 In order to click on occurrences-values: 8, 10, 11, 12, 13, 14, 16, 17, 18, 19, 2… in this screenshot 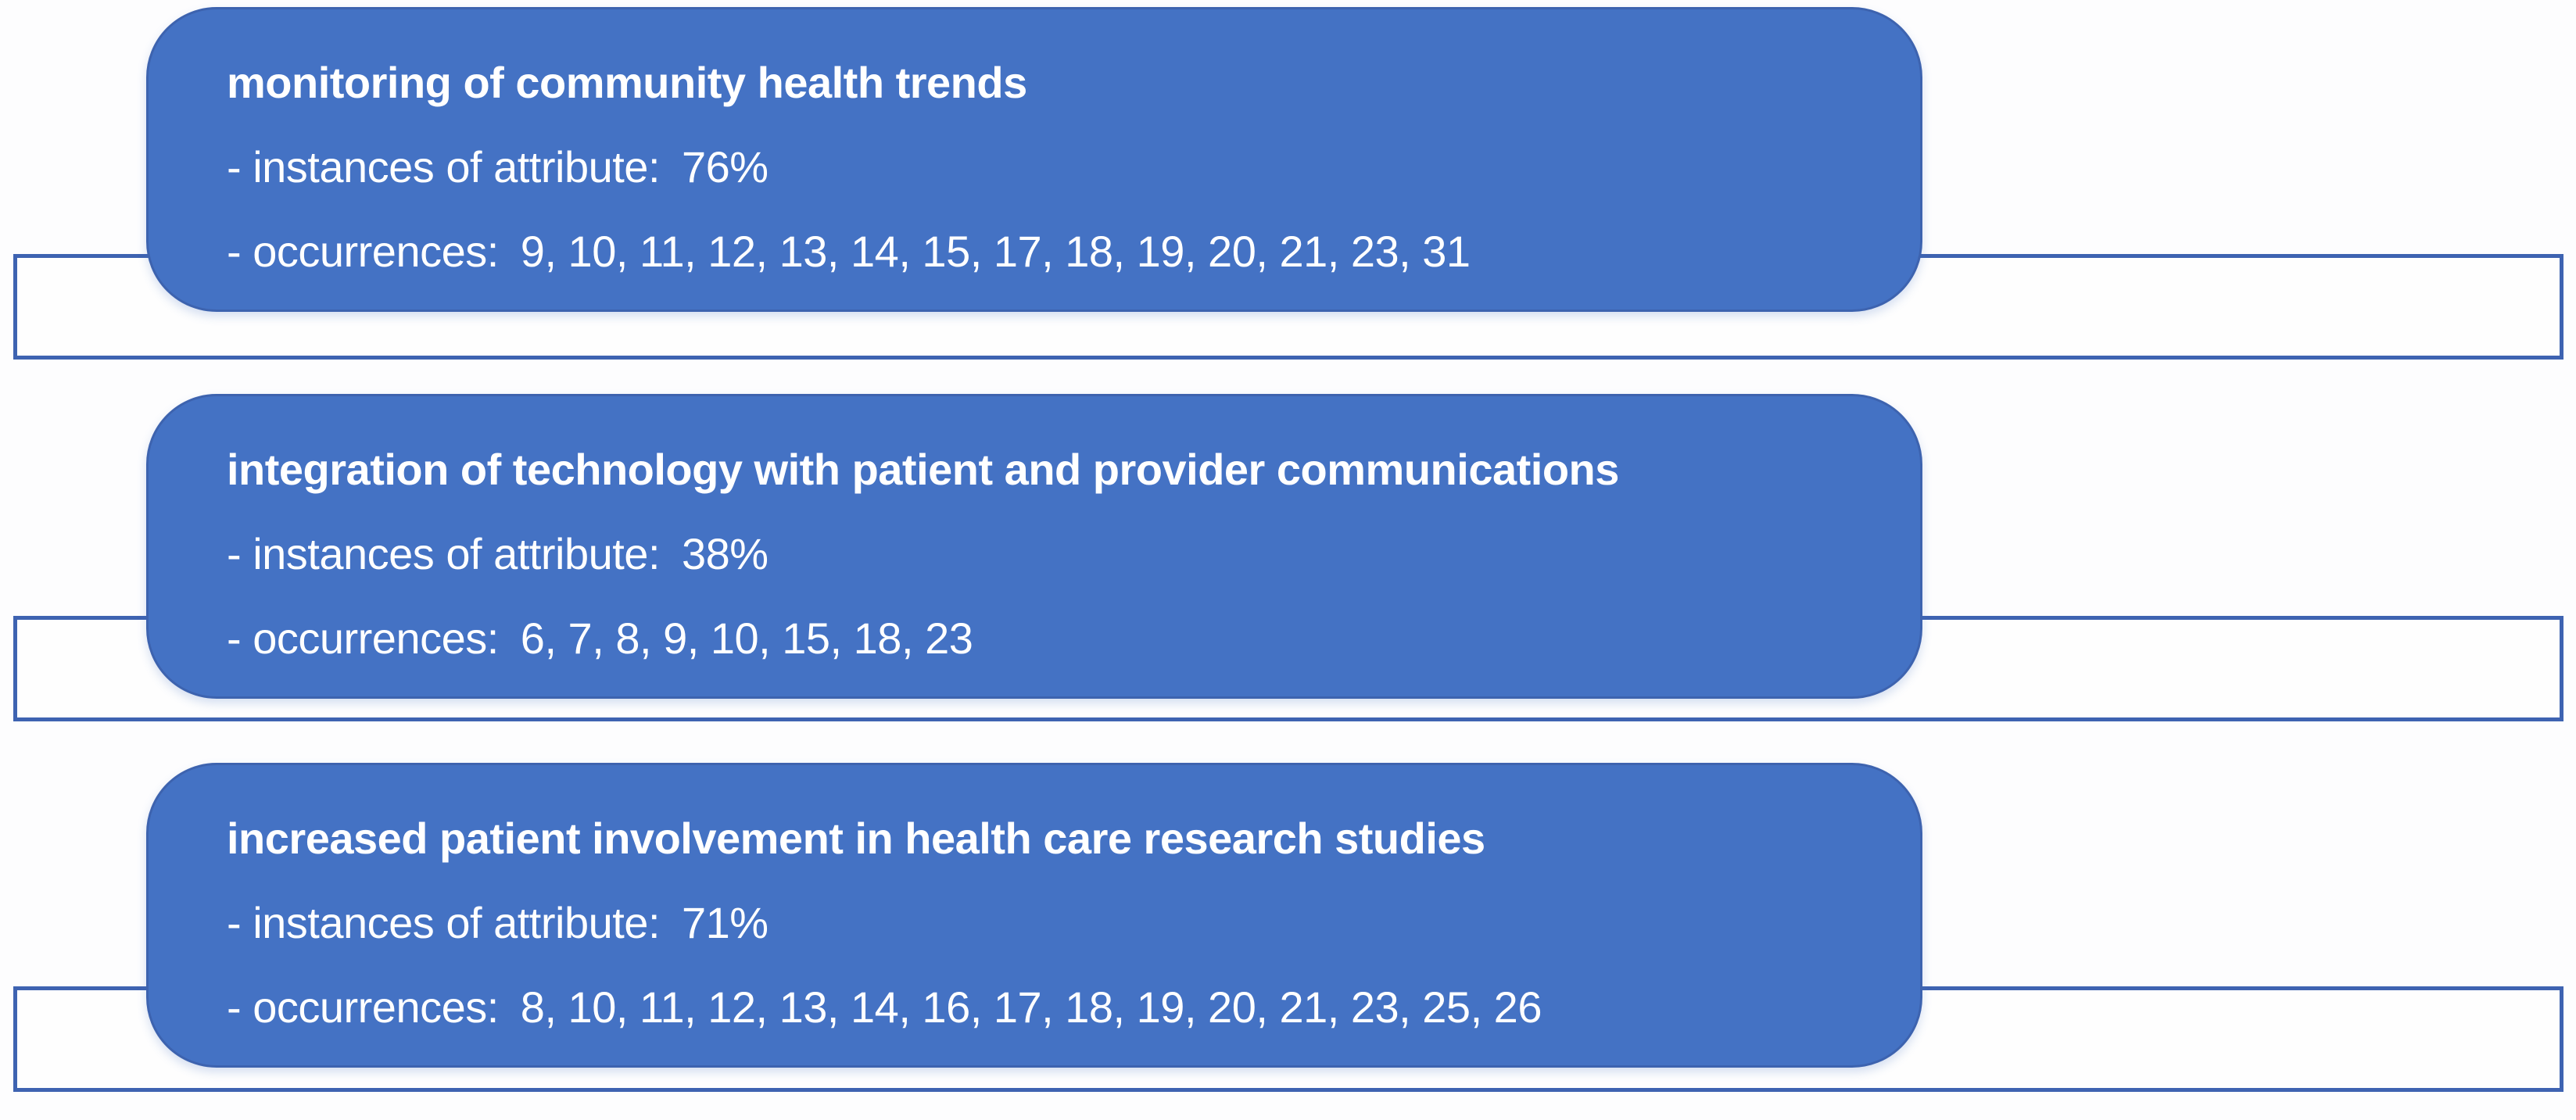, I will do `click(1031, 1007)`.